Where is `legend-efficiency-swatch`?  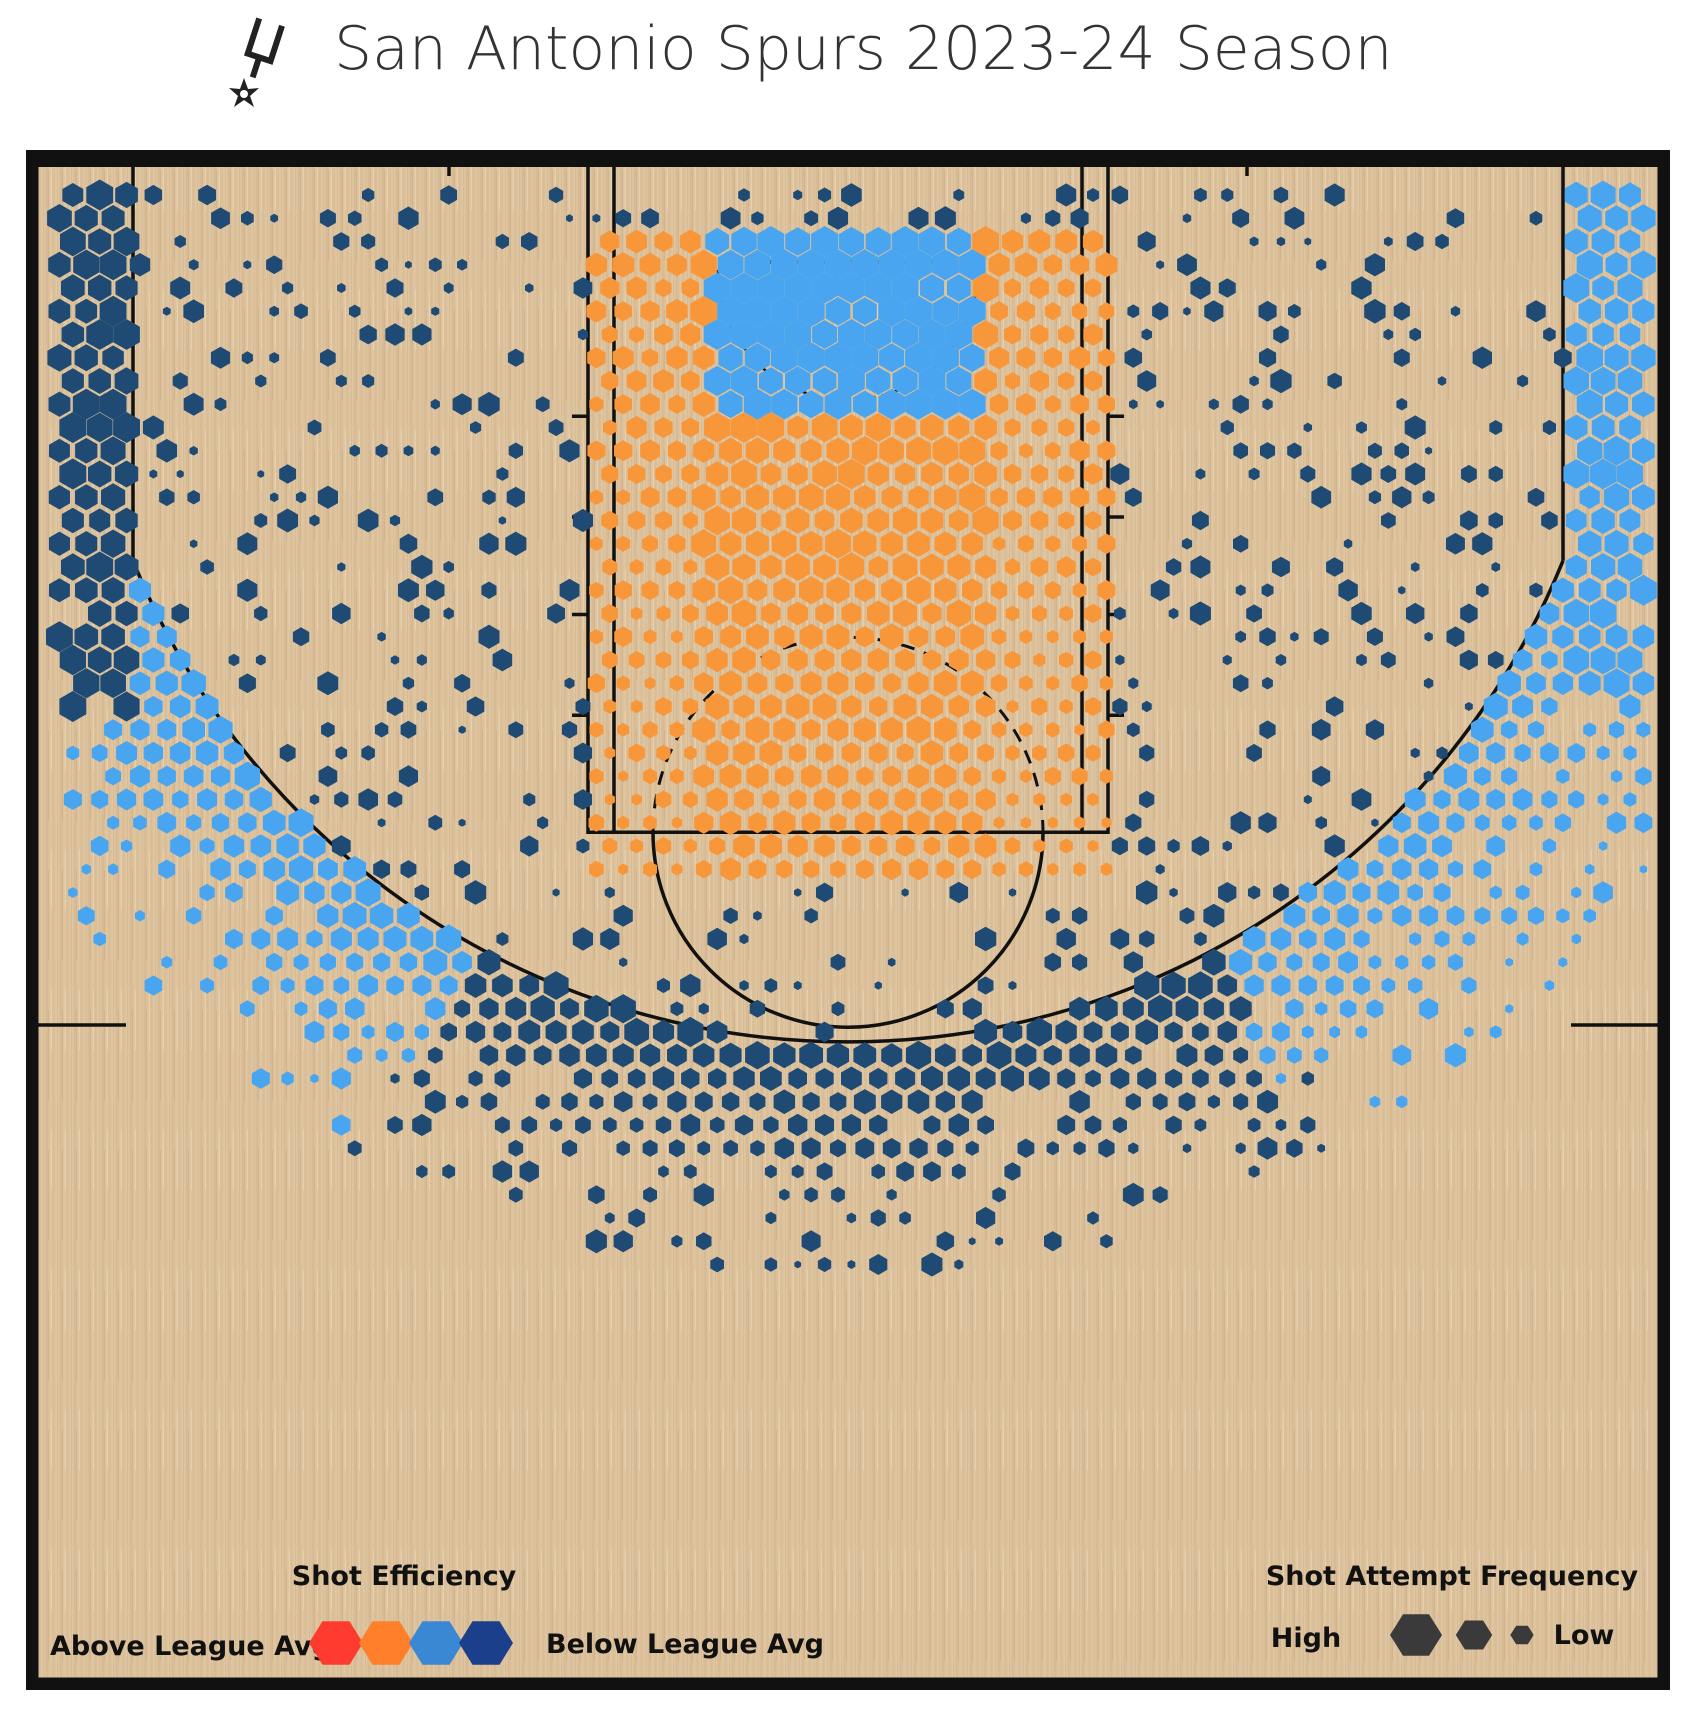
legend-efficiency-swatch is located at coordinates (336, 1643).